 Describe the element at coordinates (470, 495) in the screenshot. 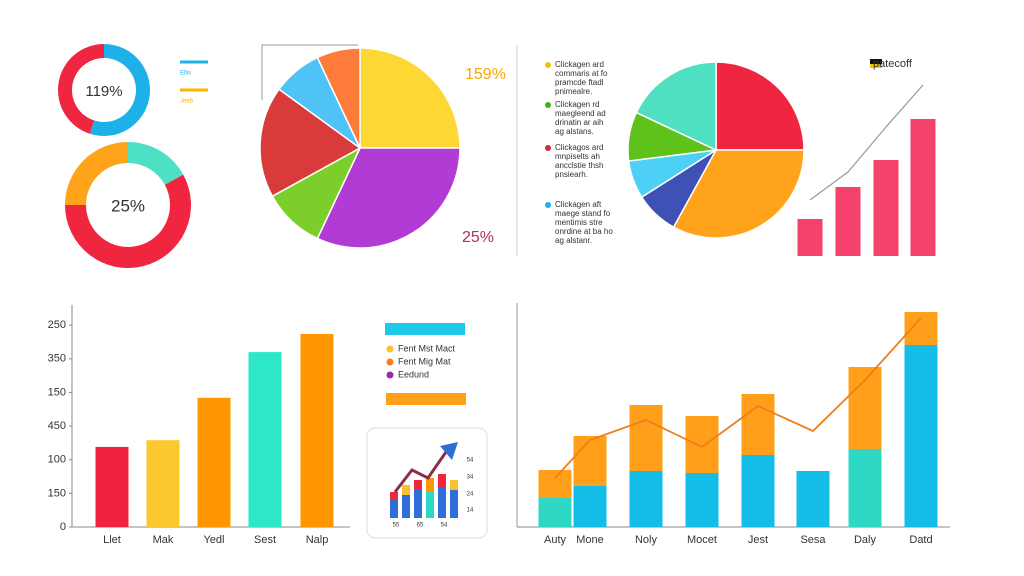

I see `inset-label: 24` at that location.